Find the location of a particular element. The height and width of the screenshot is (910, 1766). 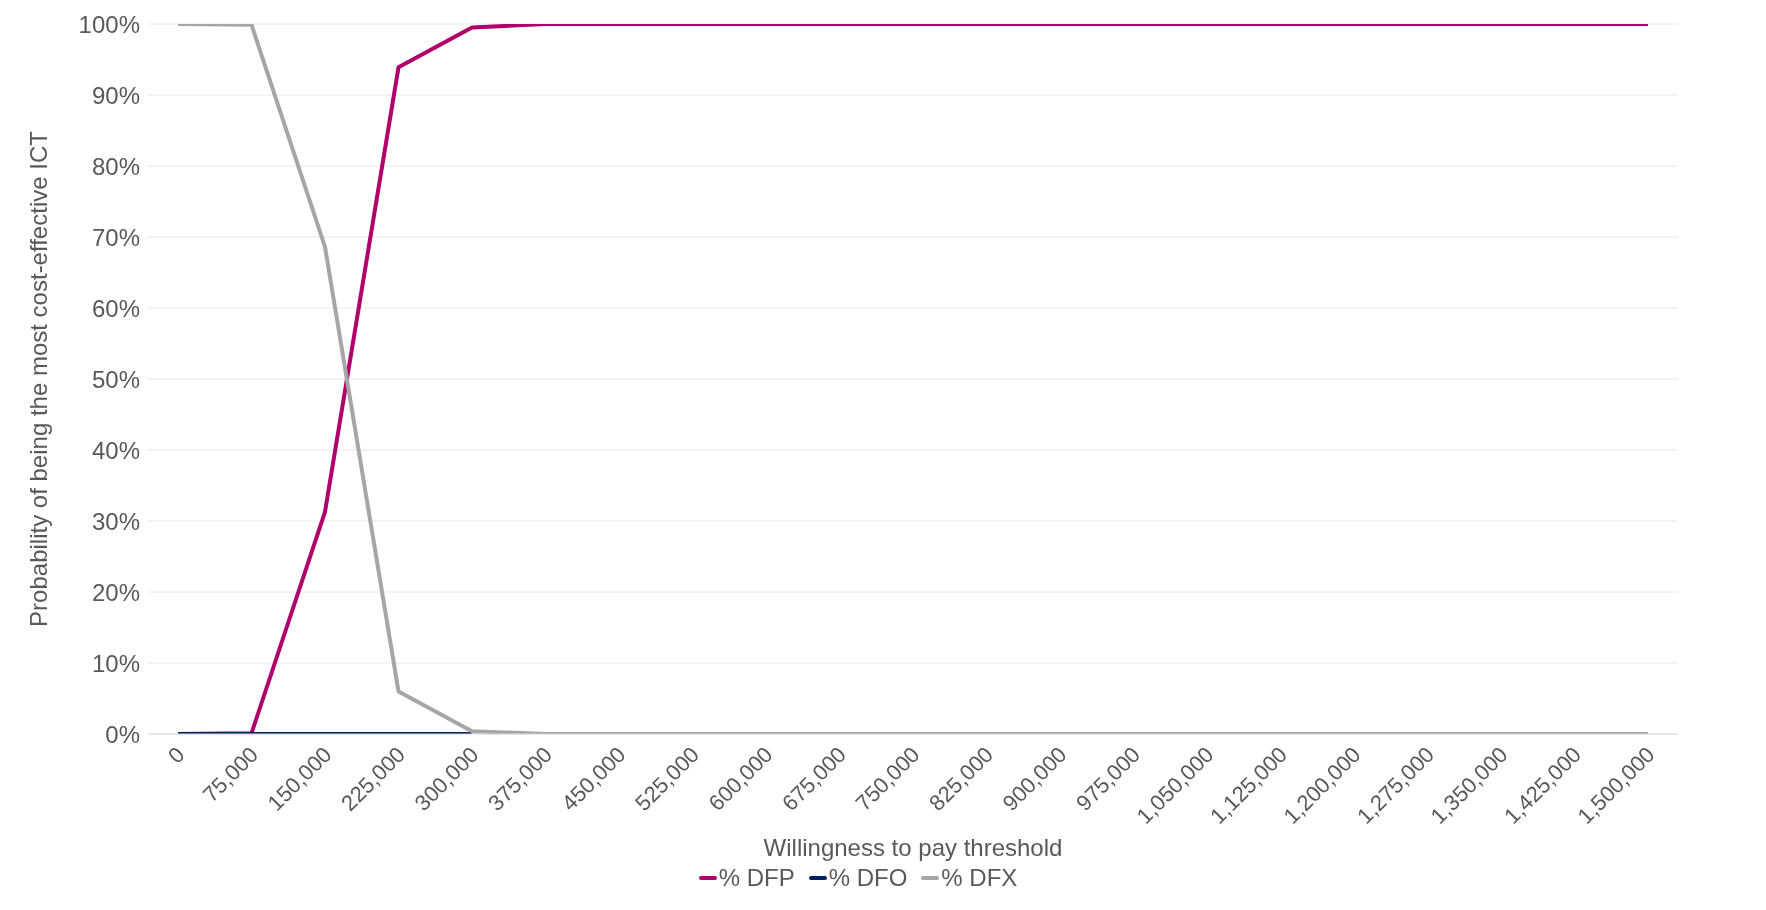

legend-label: % DFP is located at coordinates (756, 878).